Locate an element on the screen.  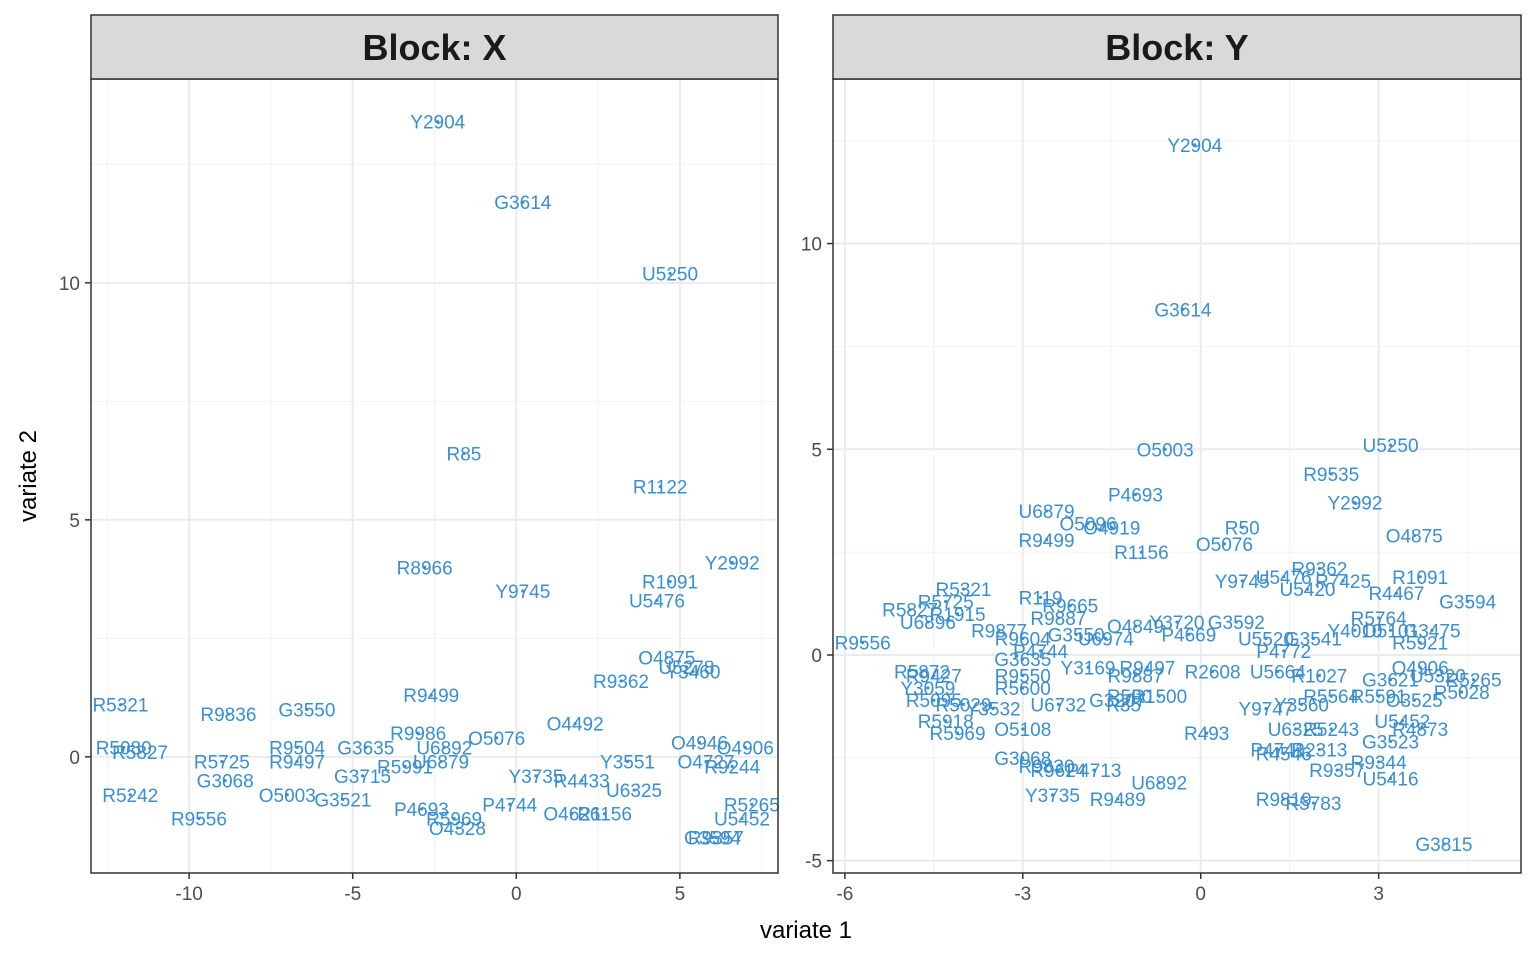
point-label: R35 is located at coordinates (1123, 705).